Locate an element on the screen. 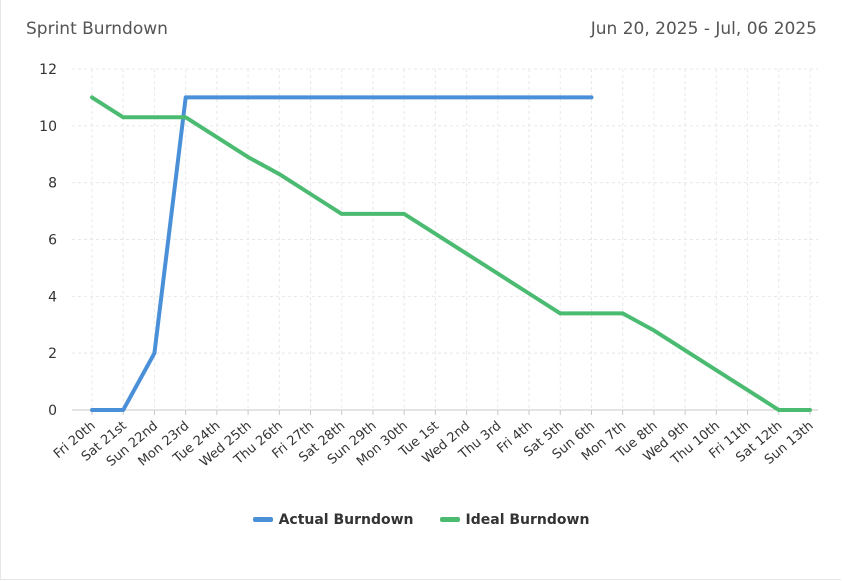  legend: Actual Burndown Ideal Burndown is located at coordinates (421, 519).